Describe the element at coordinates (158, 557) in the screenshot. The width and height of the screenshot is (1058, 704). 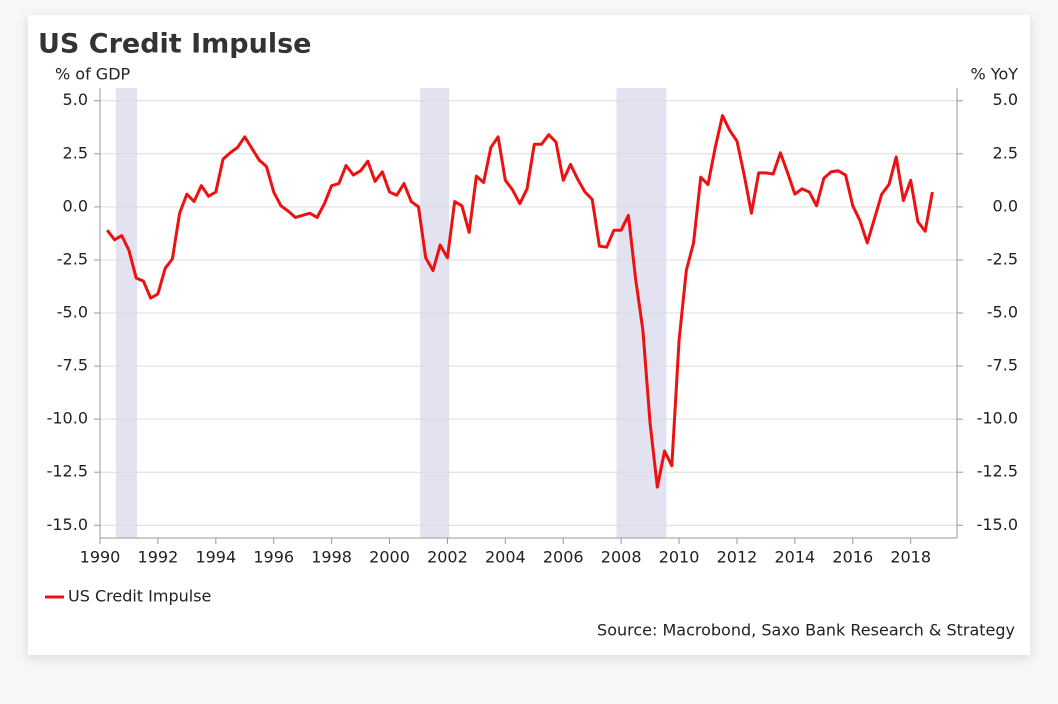
I see `x-tick-label: 1992` at that location.